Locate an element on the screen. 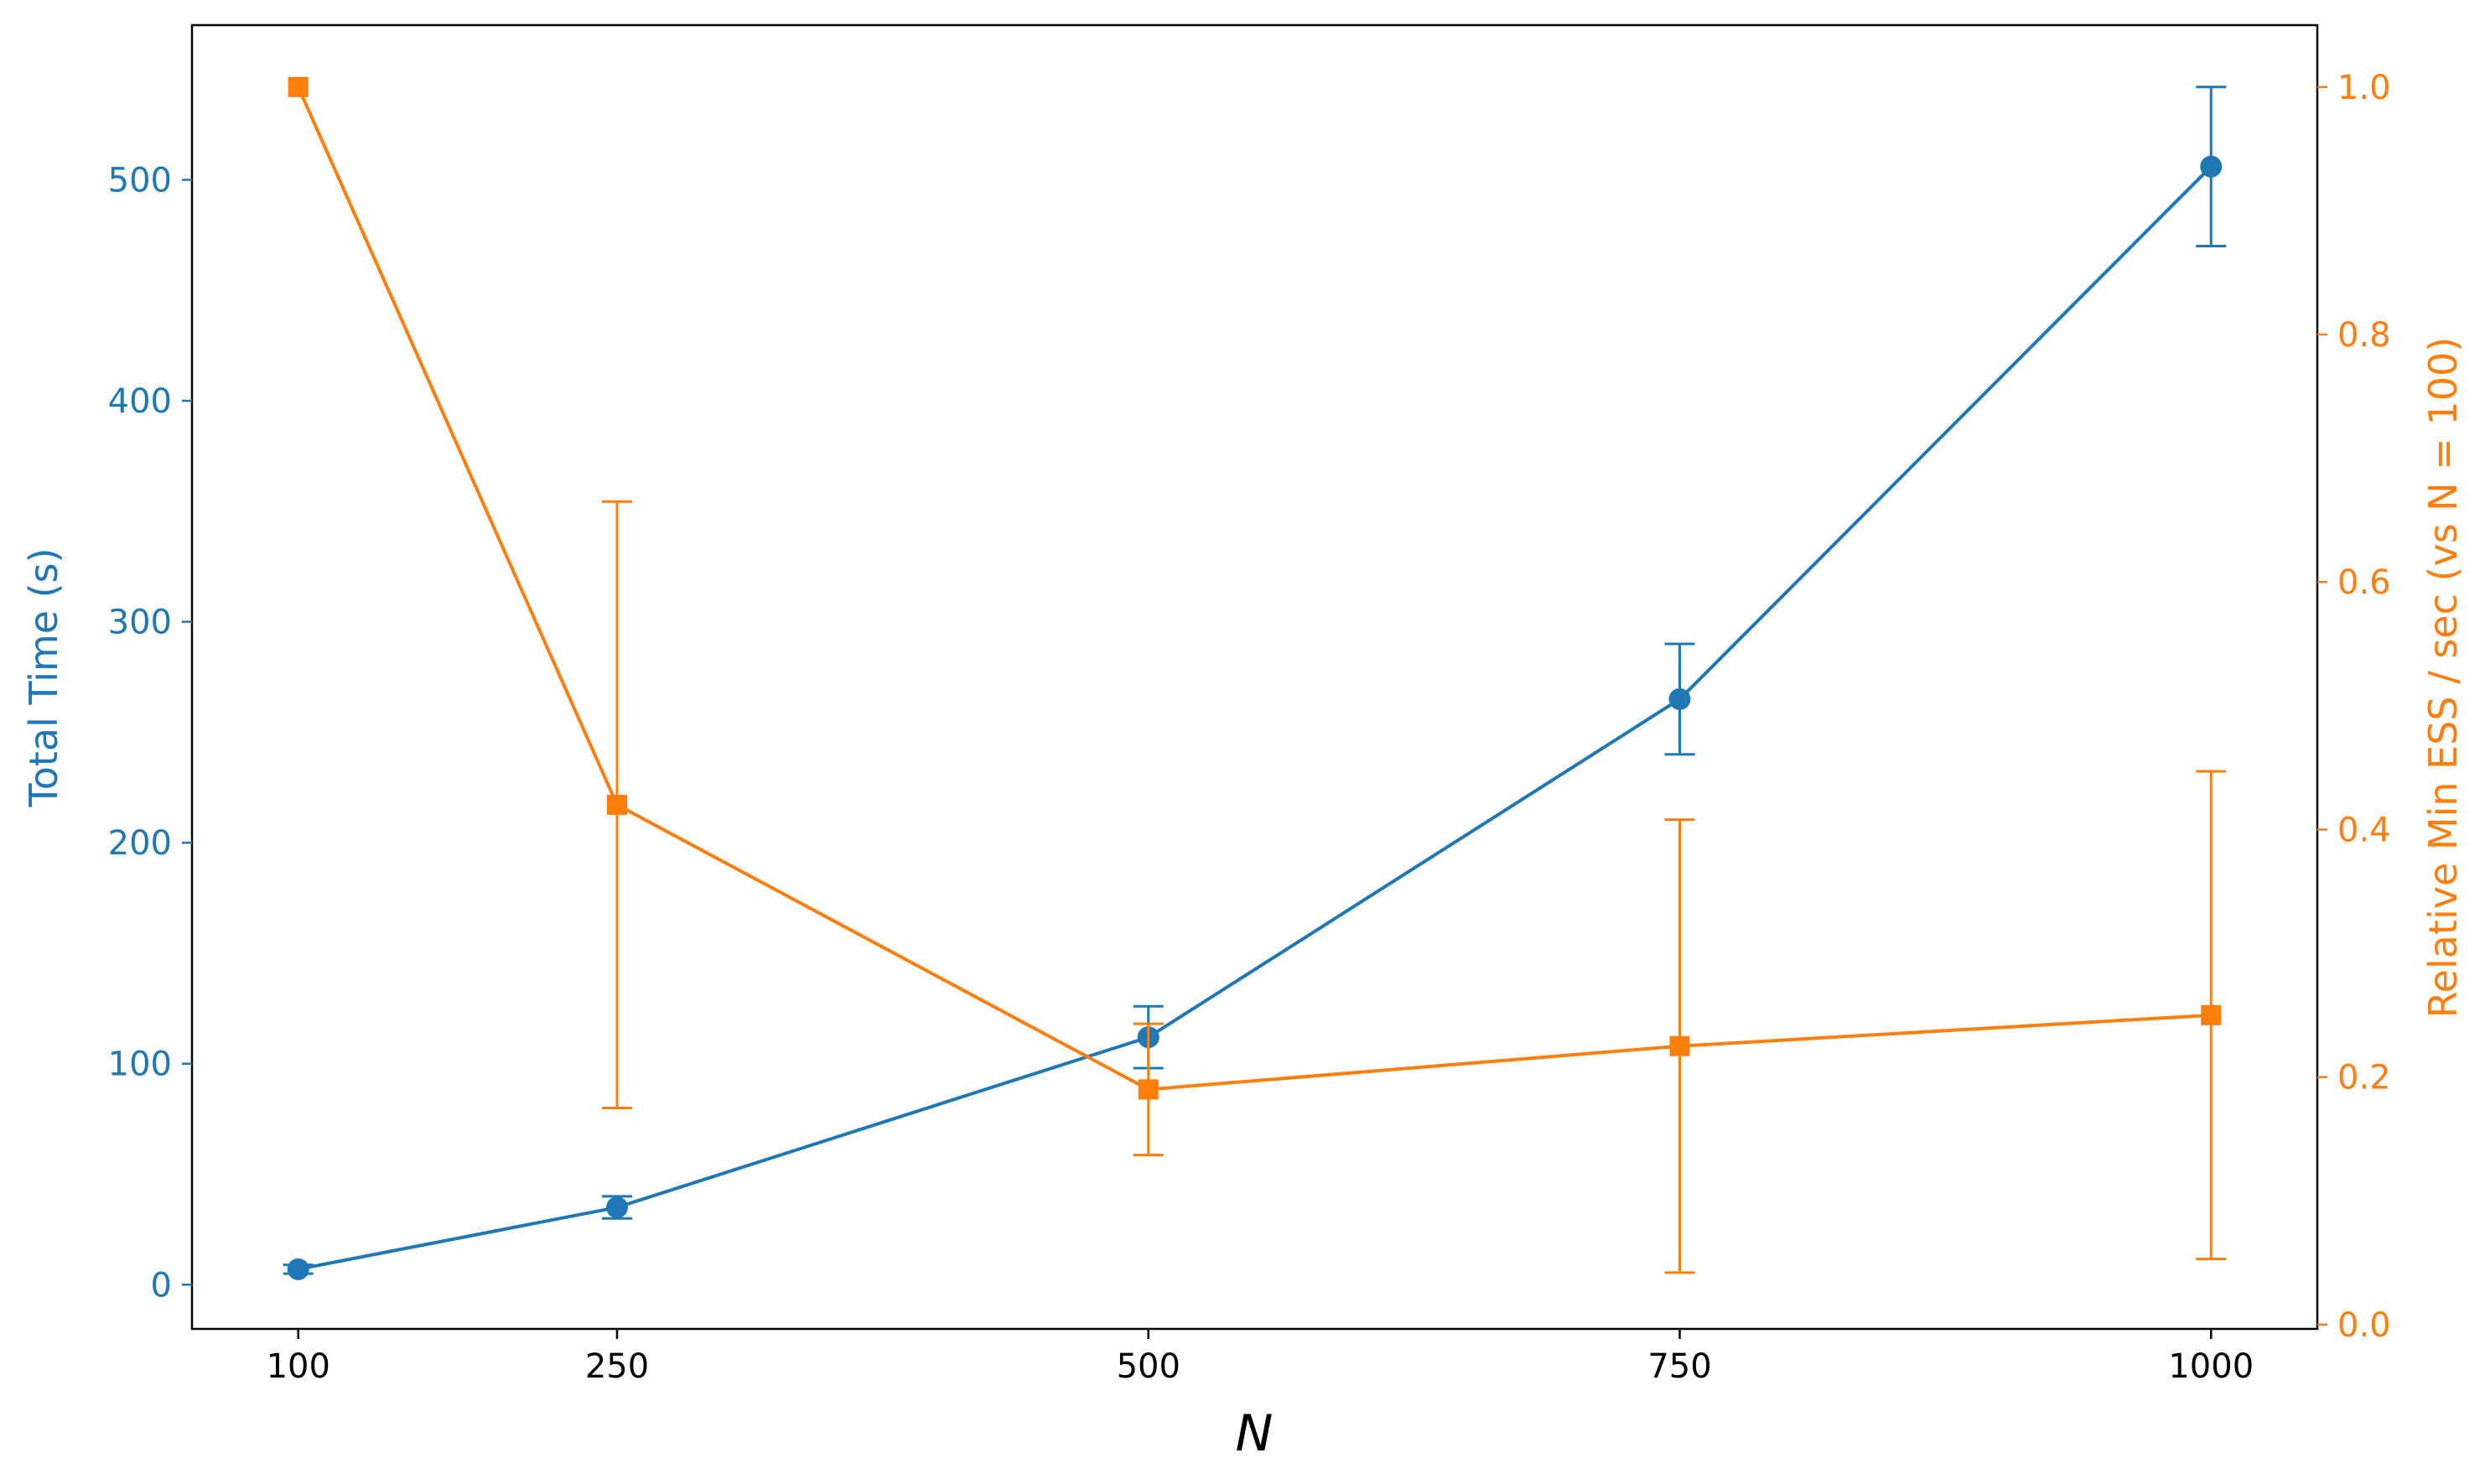 This screenshot has height=1484, width=2485. right-y-tick-label: 0.2 is located at coordinates (2364, 1078).